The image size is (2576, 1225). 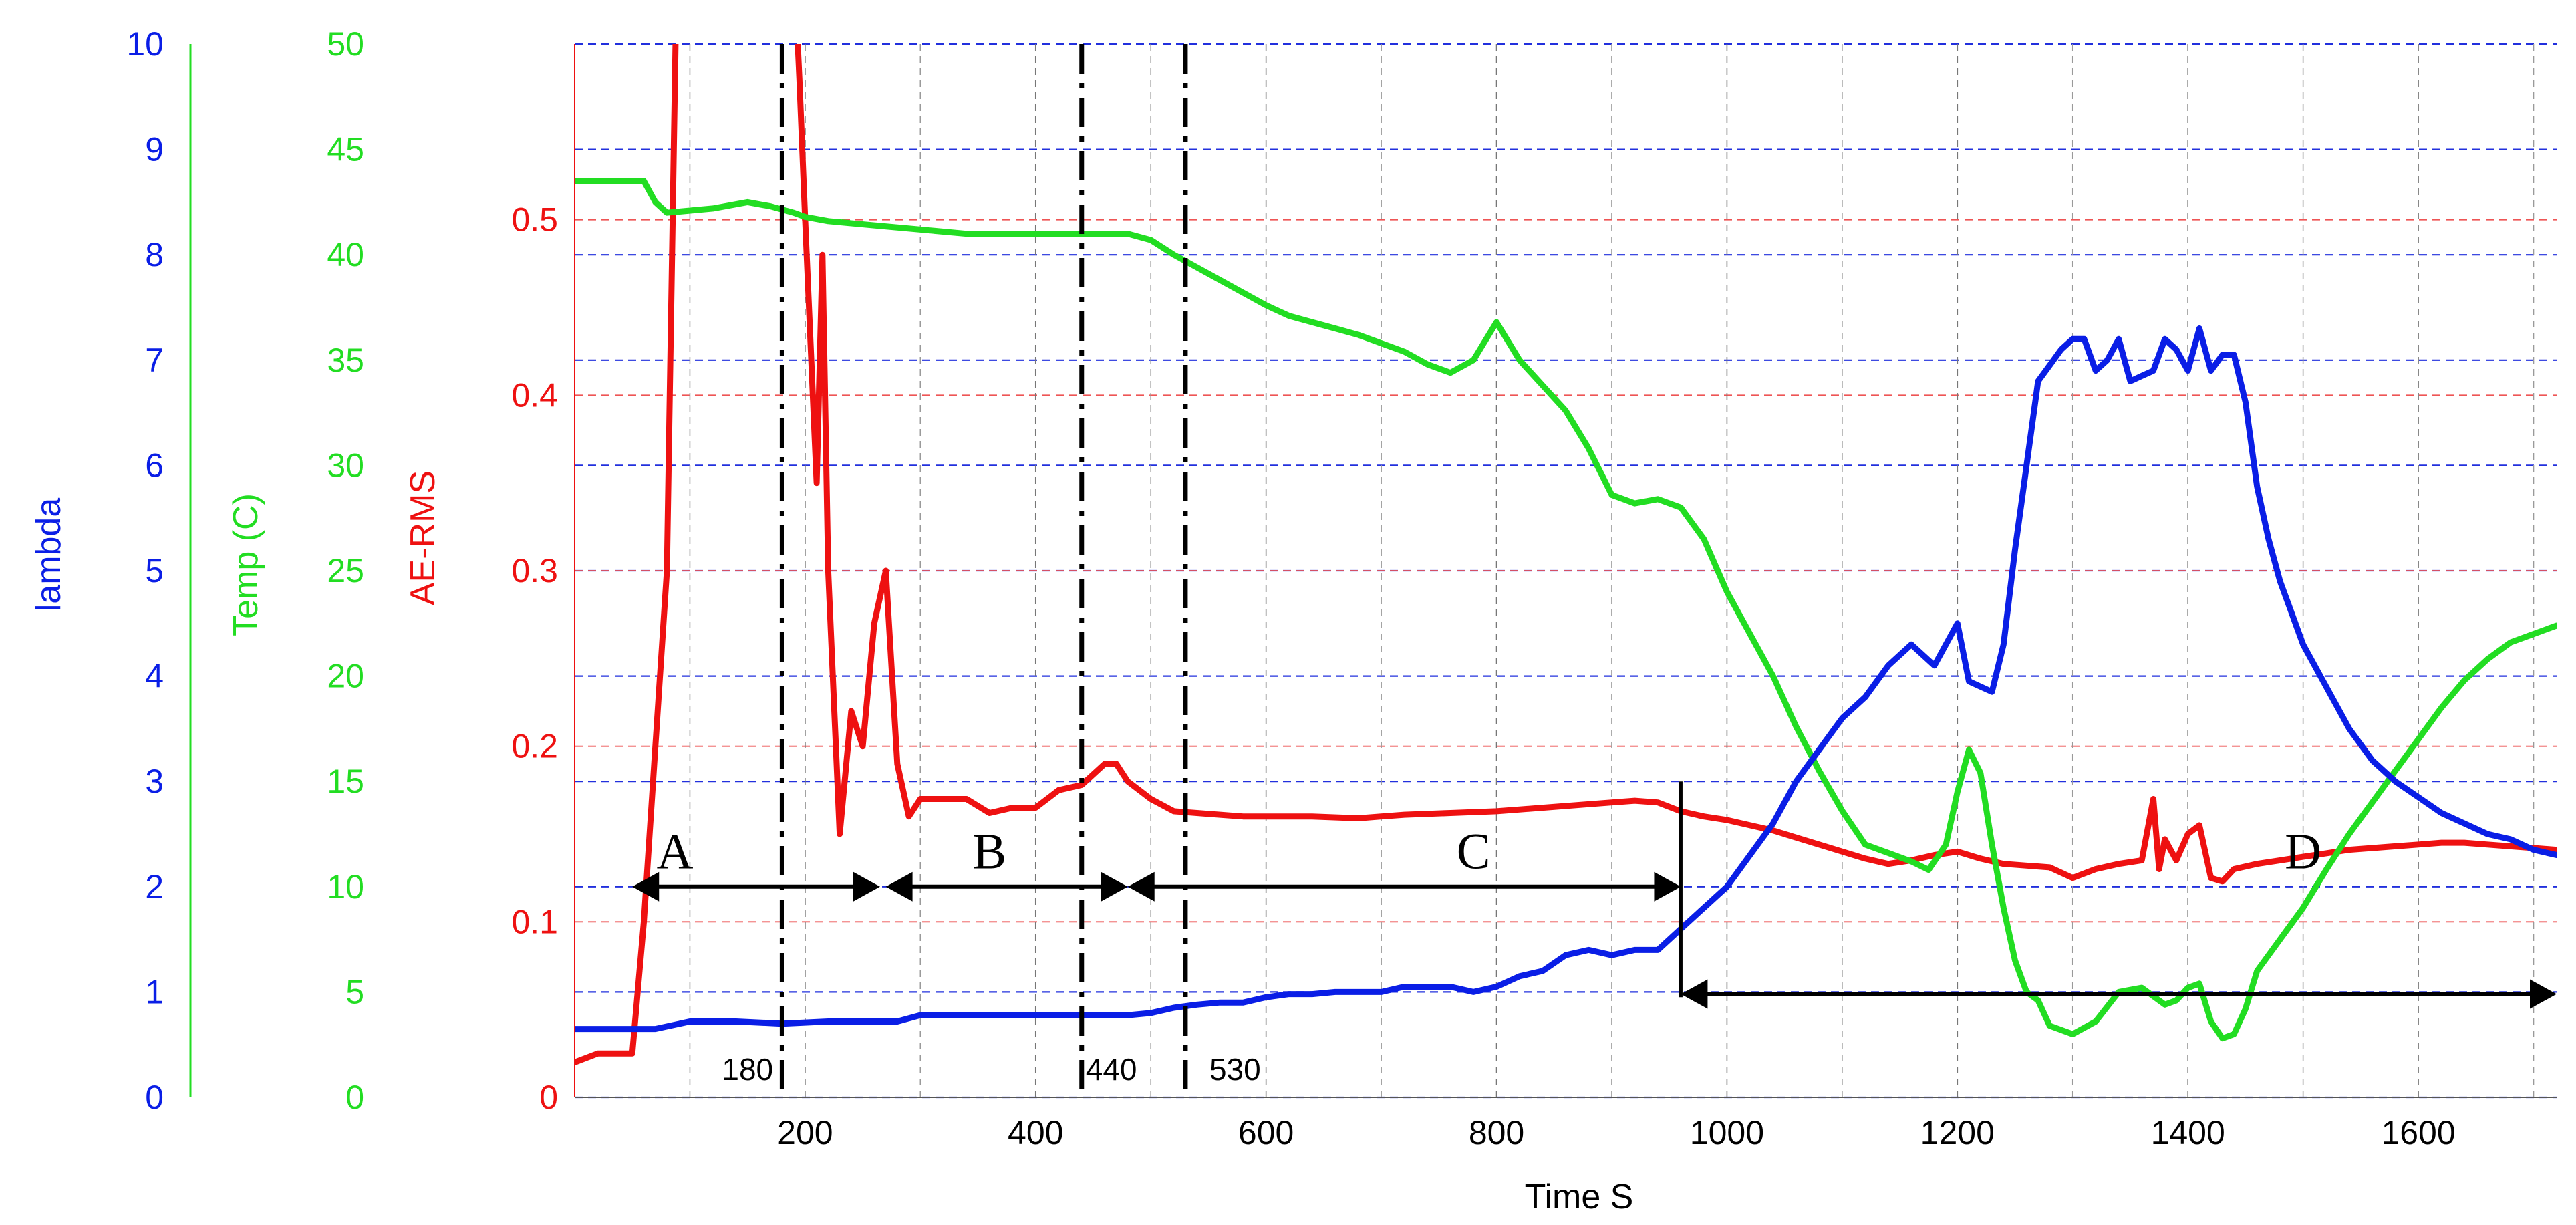 I want to click on temp-tick-label: 10, so click(x=345, y=887).